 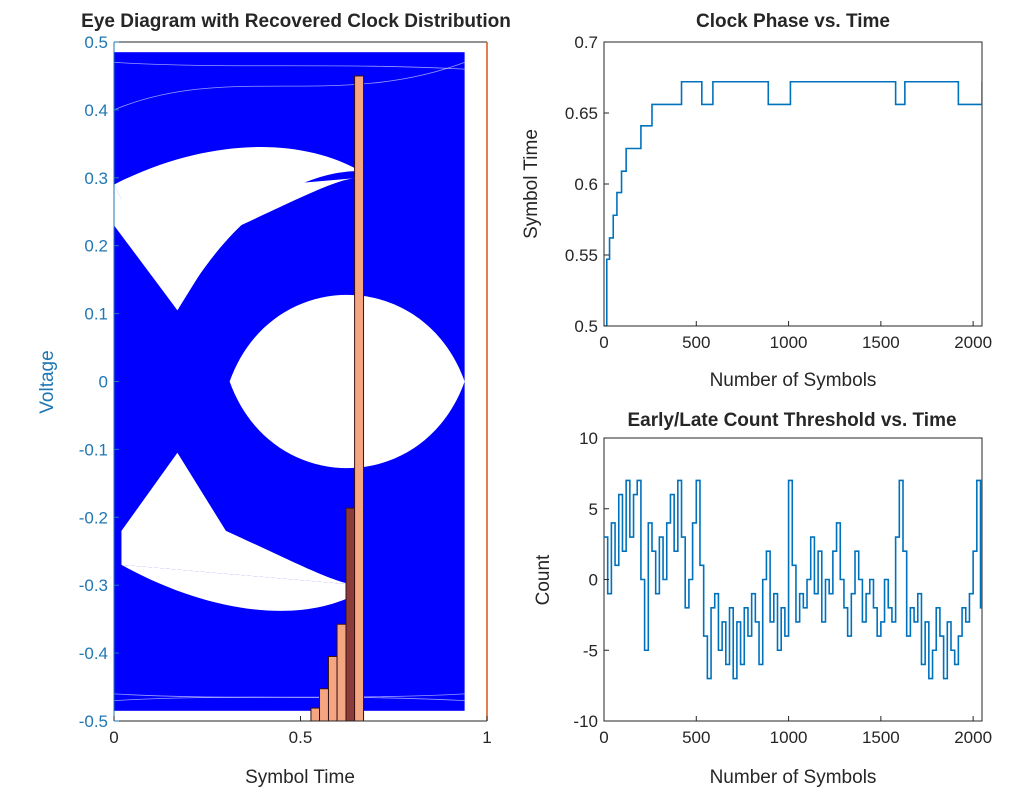 I want to click on y-tick-label: -10, so click(x=585, y=721).